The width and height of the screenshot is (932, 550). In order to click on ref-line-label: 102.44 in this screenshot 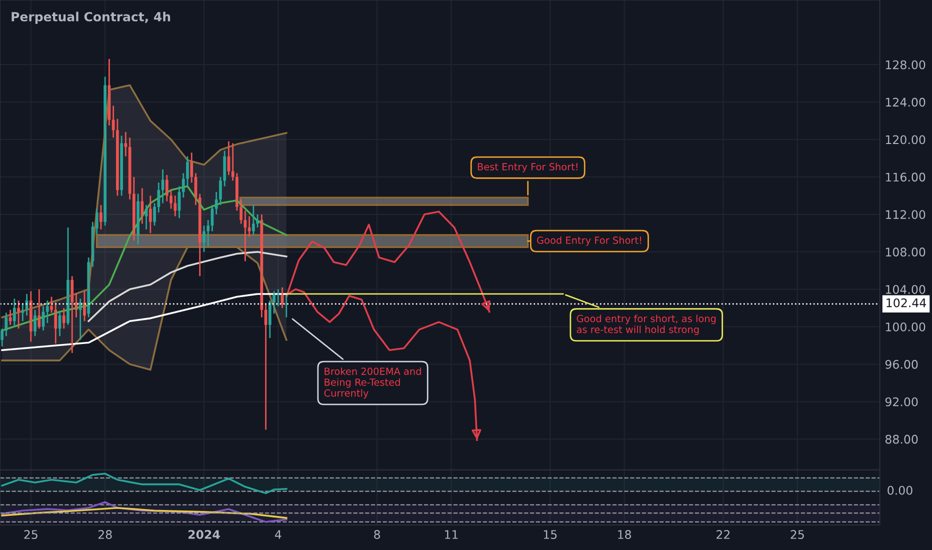, I will do `click(906, 303)`.